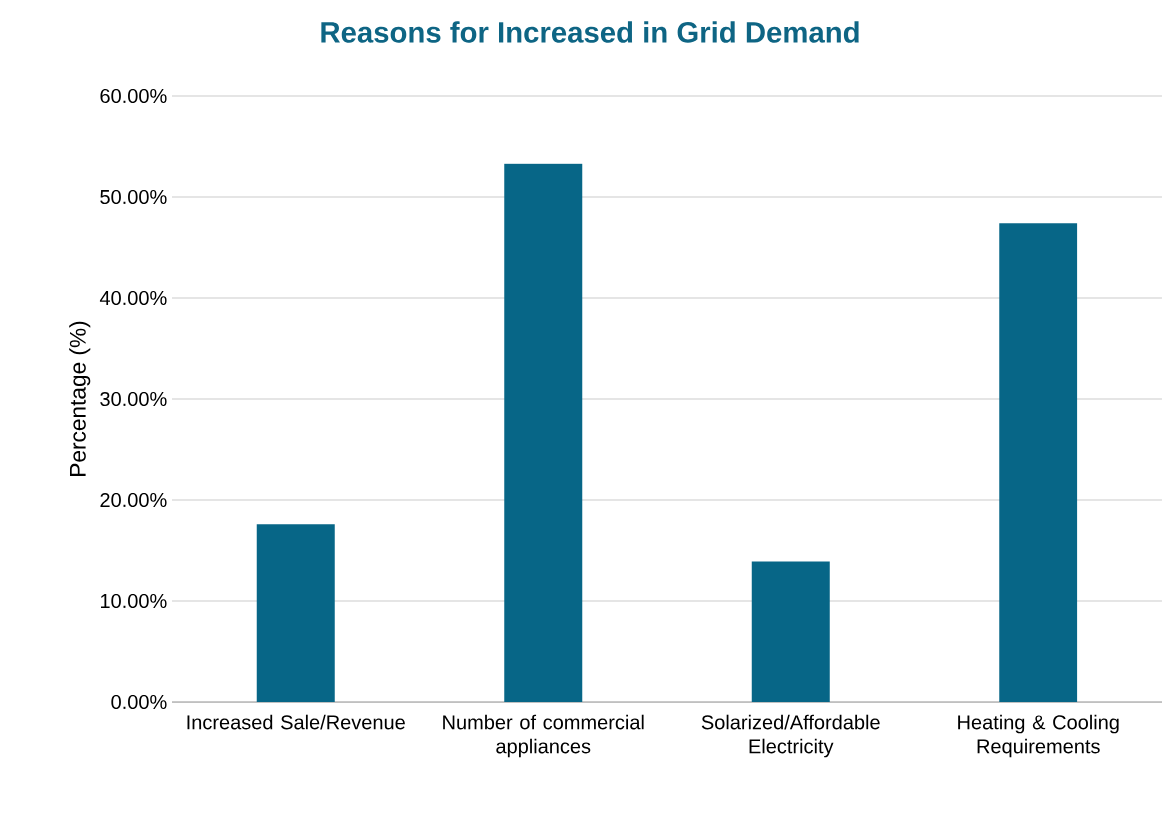 The height and width of the screenshot is (820, 1162). I want to click on y-tick-label: 30.00%, so click(133, 399).